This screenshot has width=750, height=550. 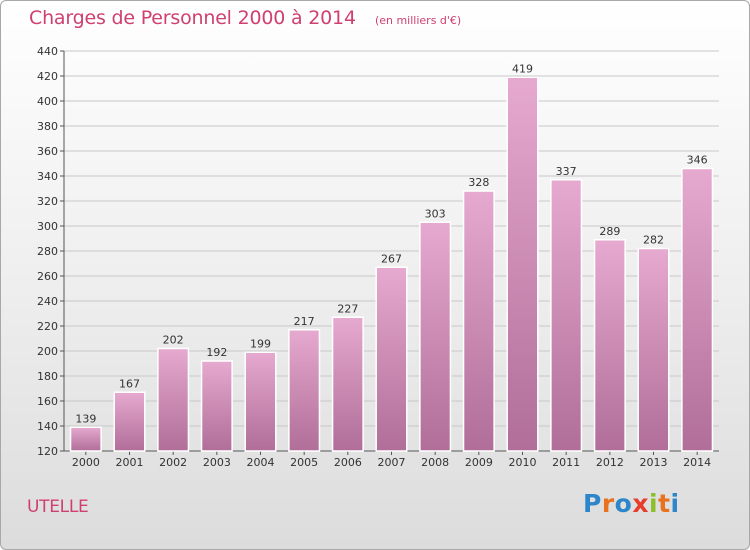 I want to click on x-tick-label: 2013, so click(x=654, y=462).